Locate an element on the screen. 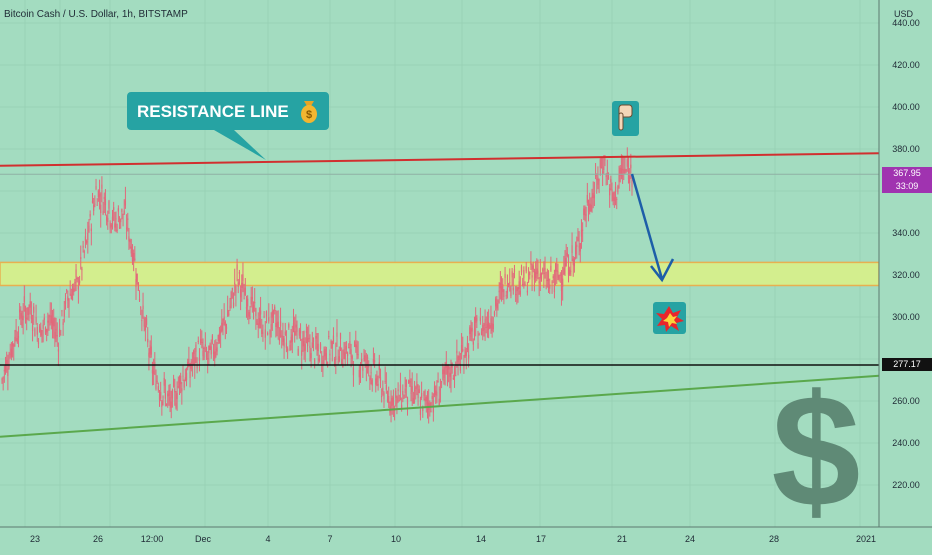 Image resolution: width=932 pixels, height=555 pixels. resistance-callout: RESISTANCE LINE $ is located at coordinates (228, 126).